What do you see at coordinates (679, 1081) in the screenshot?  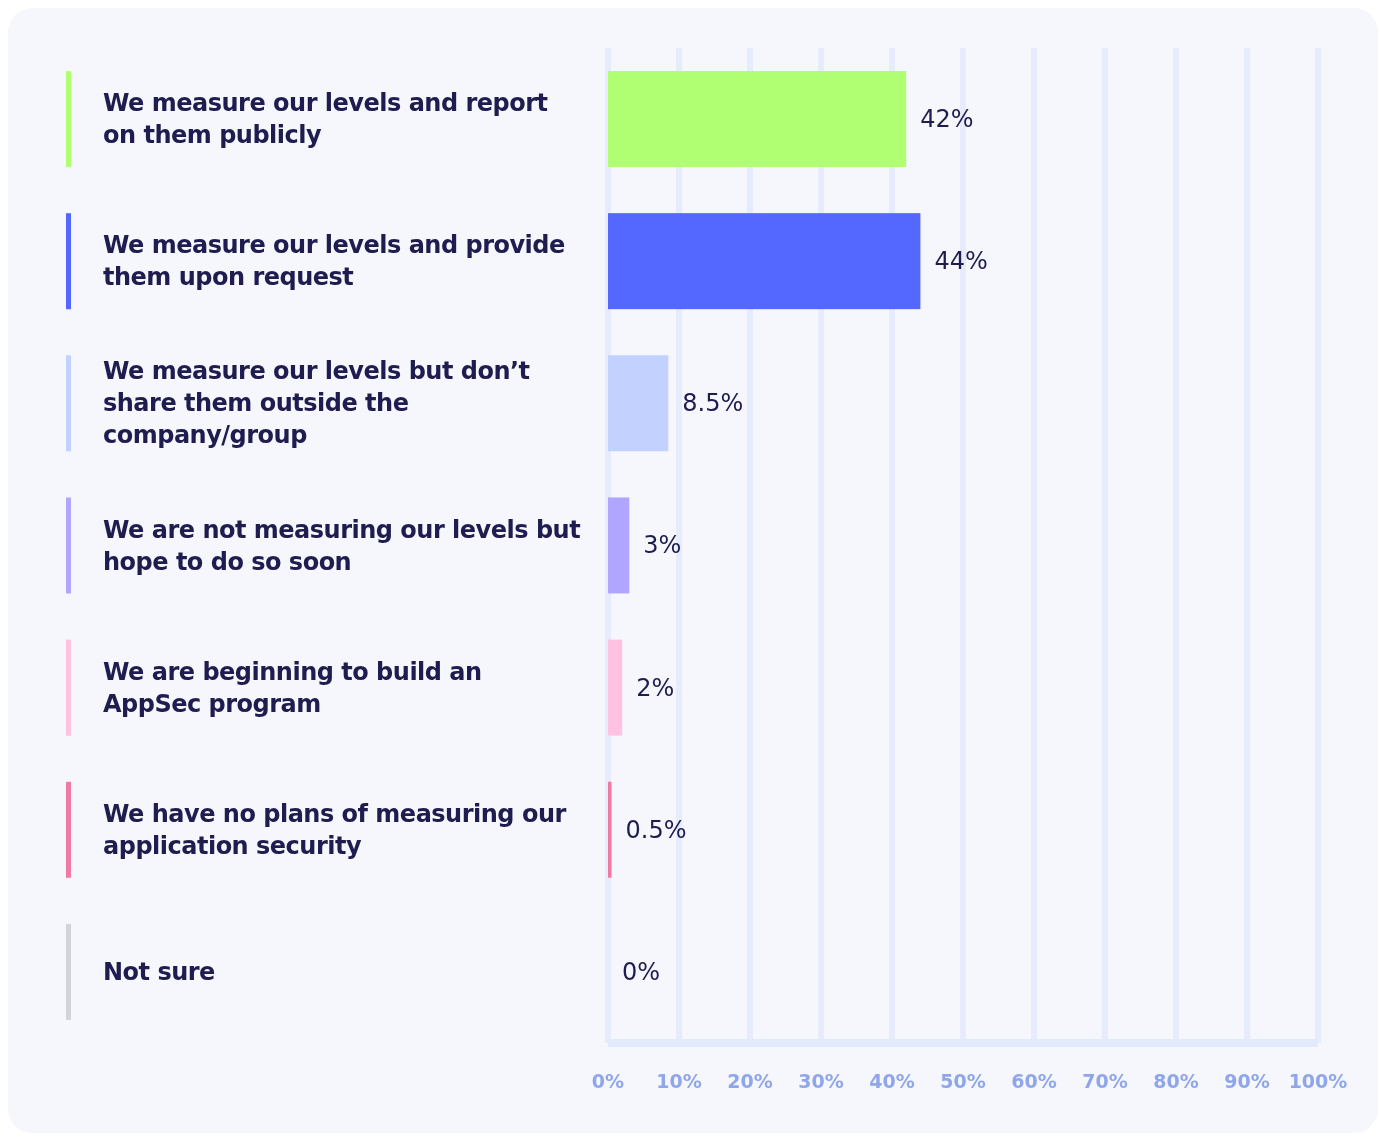 I see `x-tick-label: 10%` at bounding box center [679, 1081].